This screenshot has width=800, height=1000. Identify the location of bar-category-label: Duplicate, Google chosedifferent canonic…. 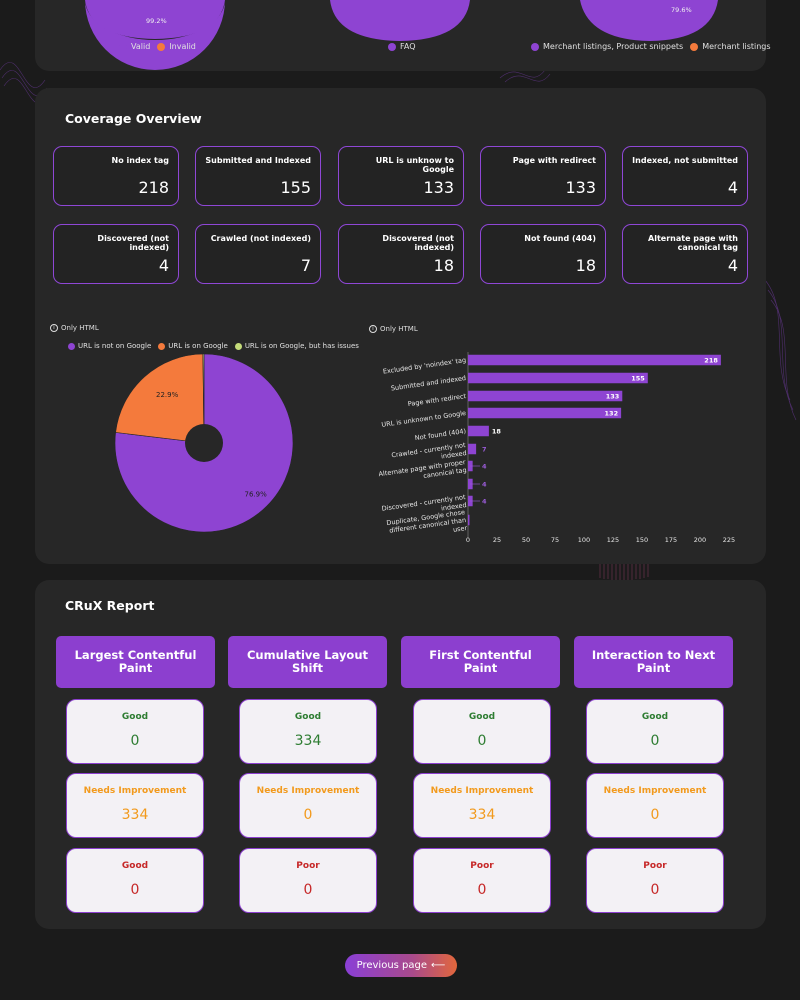
(427, 525).